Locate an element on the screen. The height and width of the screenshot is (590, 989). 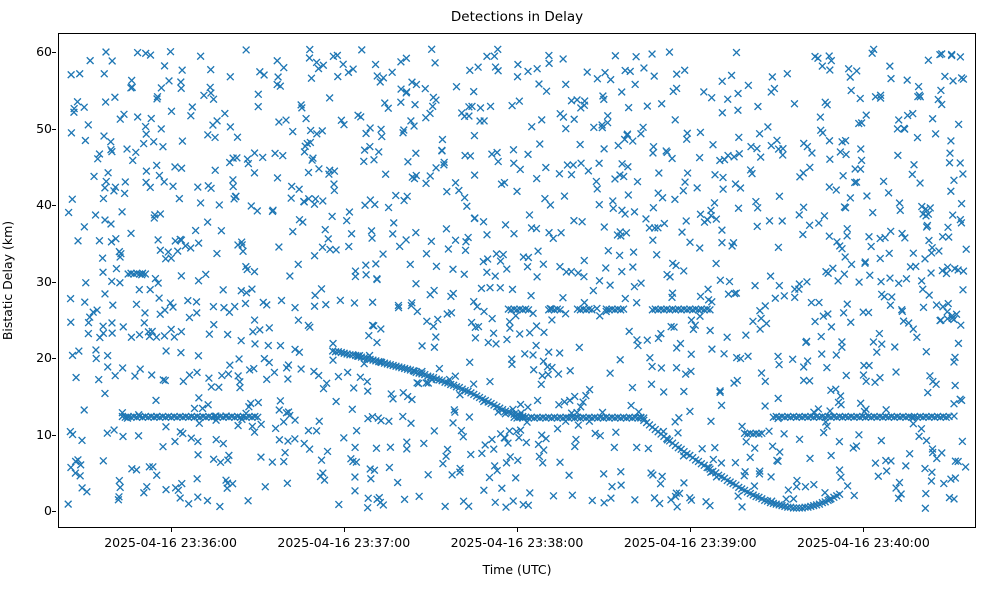
x-tick-marks is located at coordinates (517, 530).